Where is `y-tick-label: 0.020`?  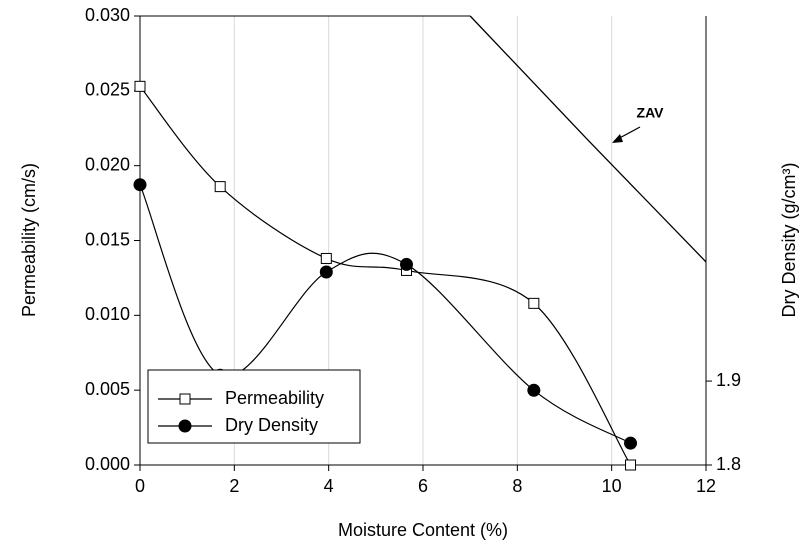
y-tick-label: 0.020 is located at coordinates (107, 164).